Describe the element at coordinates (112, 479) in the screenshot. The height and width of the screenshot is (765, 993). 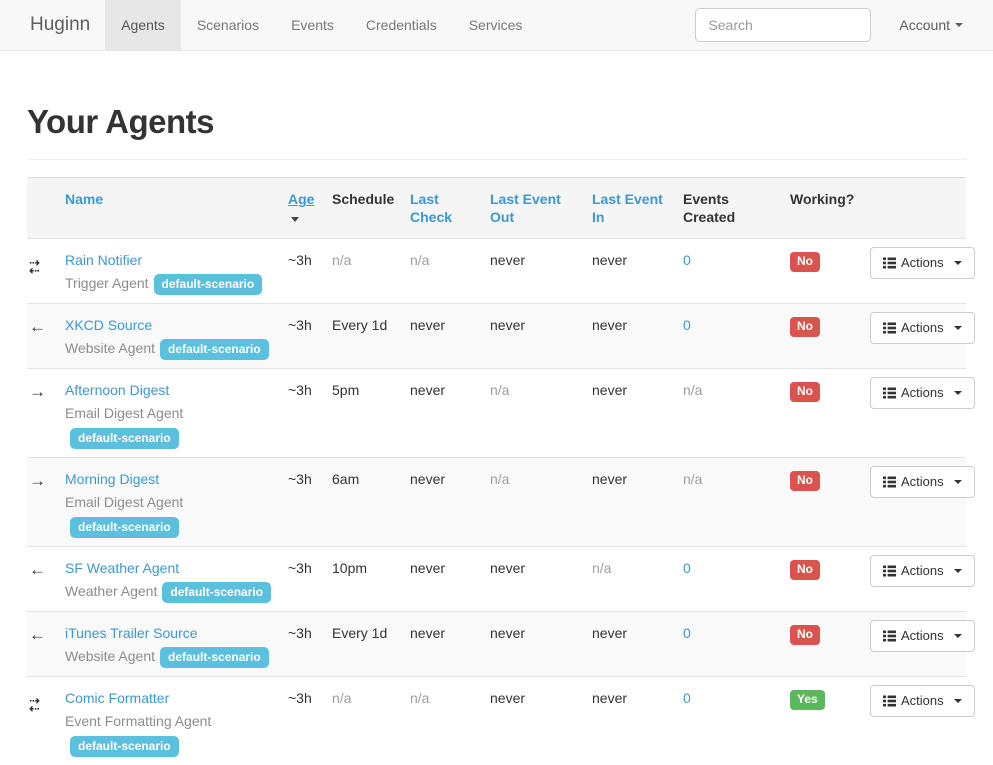
I see `agent-name-link: Morning Digest` at that location.